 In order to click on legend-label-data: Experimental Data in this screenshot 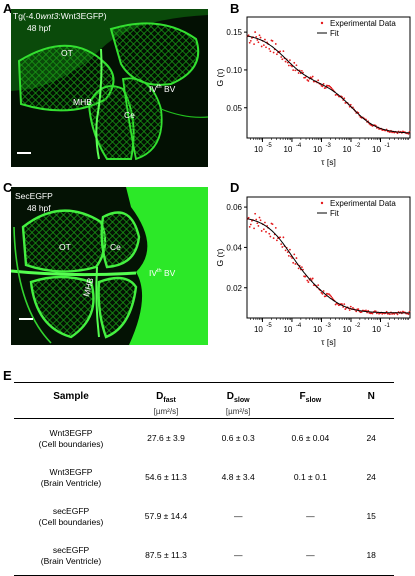, I will do `click(363, 23)`.